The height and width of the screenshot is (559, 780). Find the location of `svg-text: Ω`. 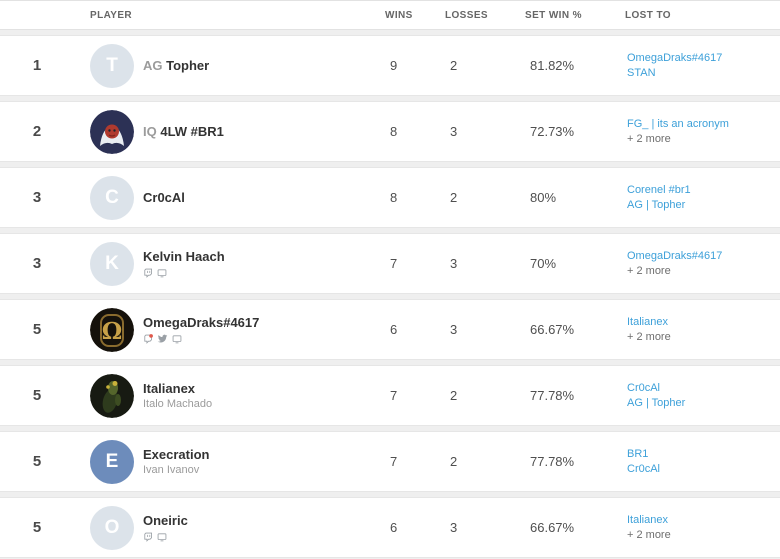

svg-text: Ω is located at coordinates (112, 331).